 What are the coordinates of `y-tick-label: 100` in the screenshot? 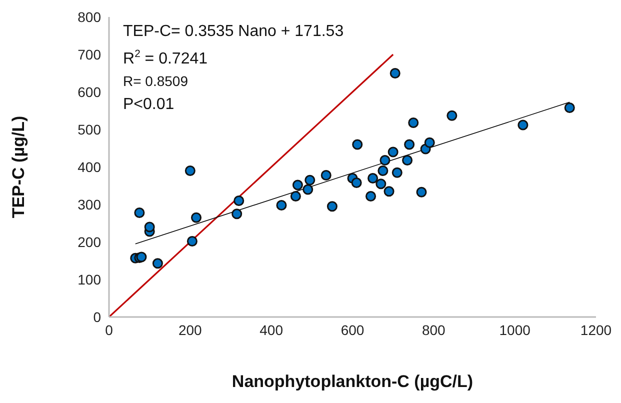 It's located at (90, 279).